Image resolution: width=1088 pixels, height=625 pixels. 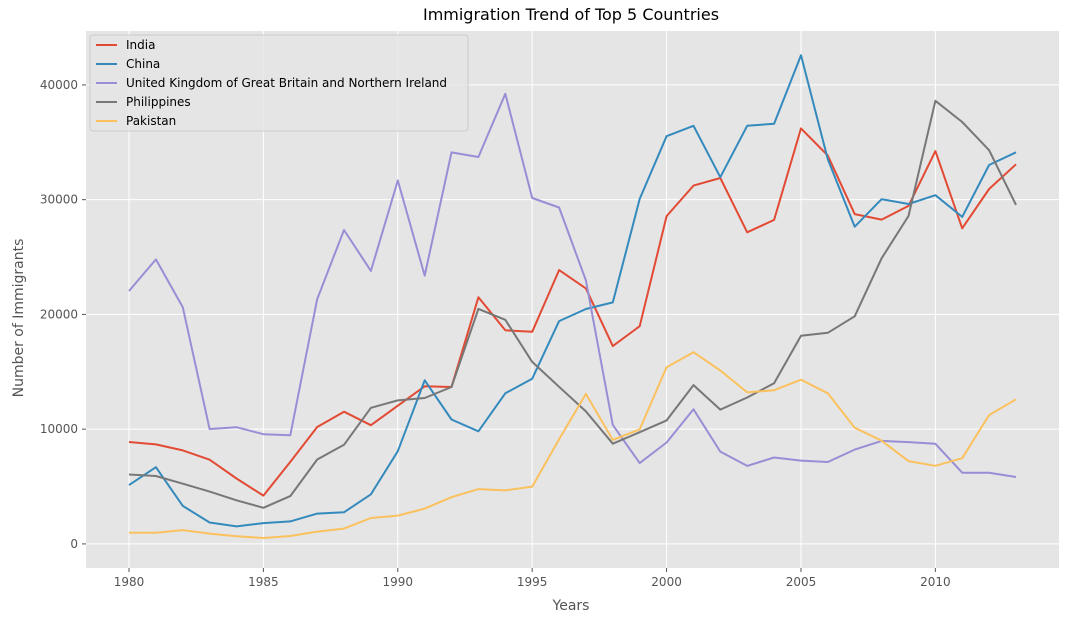 I want to click on y-tick-label: 40000, so click(x=59, y=85).